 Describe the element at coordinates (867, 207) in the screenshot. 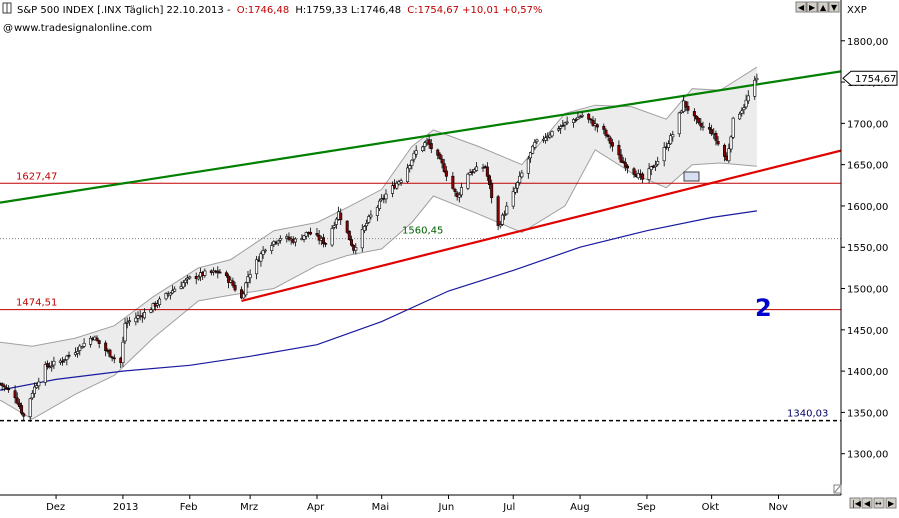

I see `y-tick-label: 1600,00` at that location.